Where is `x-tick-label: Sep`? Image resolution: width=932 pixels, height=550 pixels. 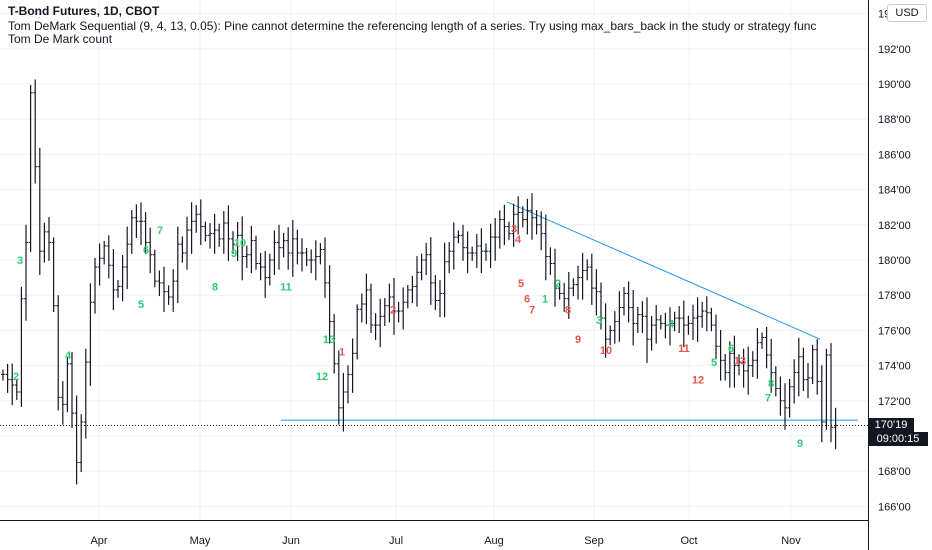
x-tick-label: Sep is located at coordinates (594, 541).